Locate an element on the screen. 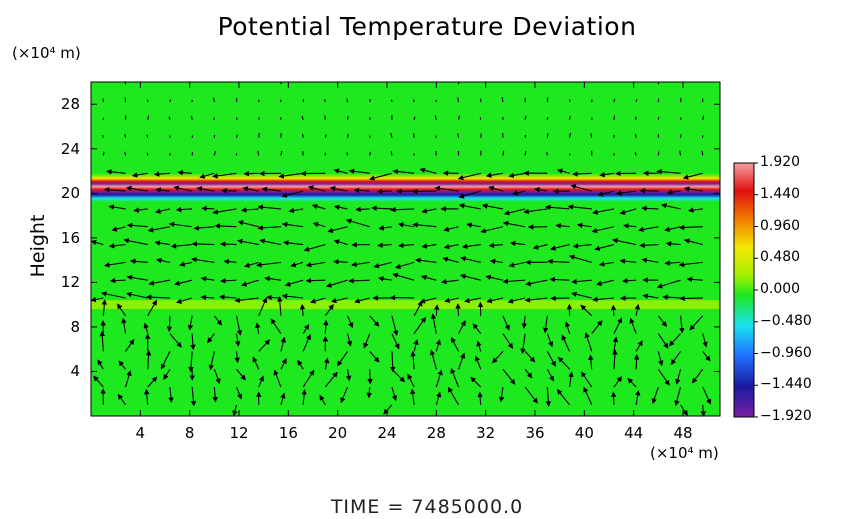 The image size is (854, 519). colorbar-tick-label: −0.960 is located at coordinates (786, 352).